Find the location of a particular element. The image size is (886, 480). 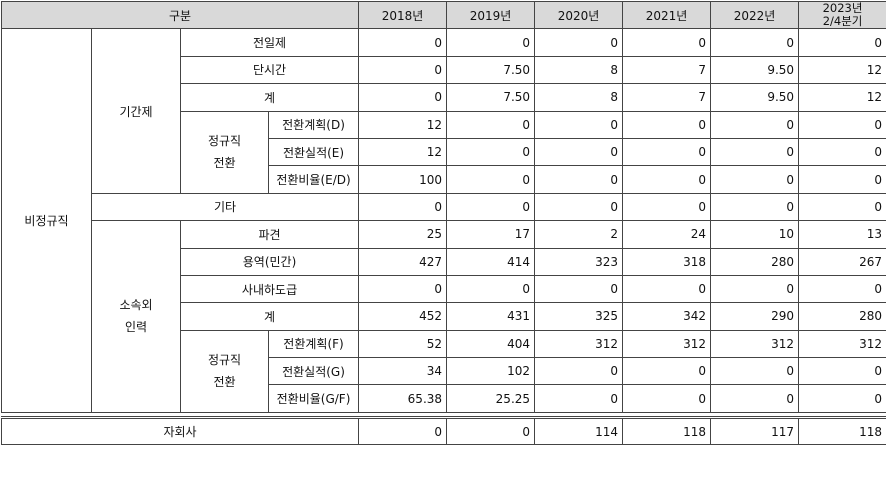

table-row: 계 452 431 325 342 290 280 is located at coordinates (444, 316).